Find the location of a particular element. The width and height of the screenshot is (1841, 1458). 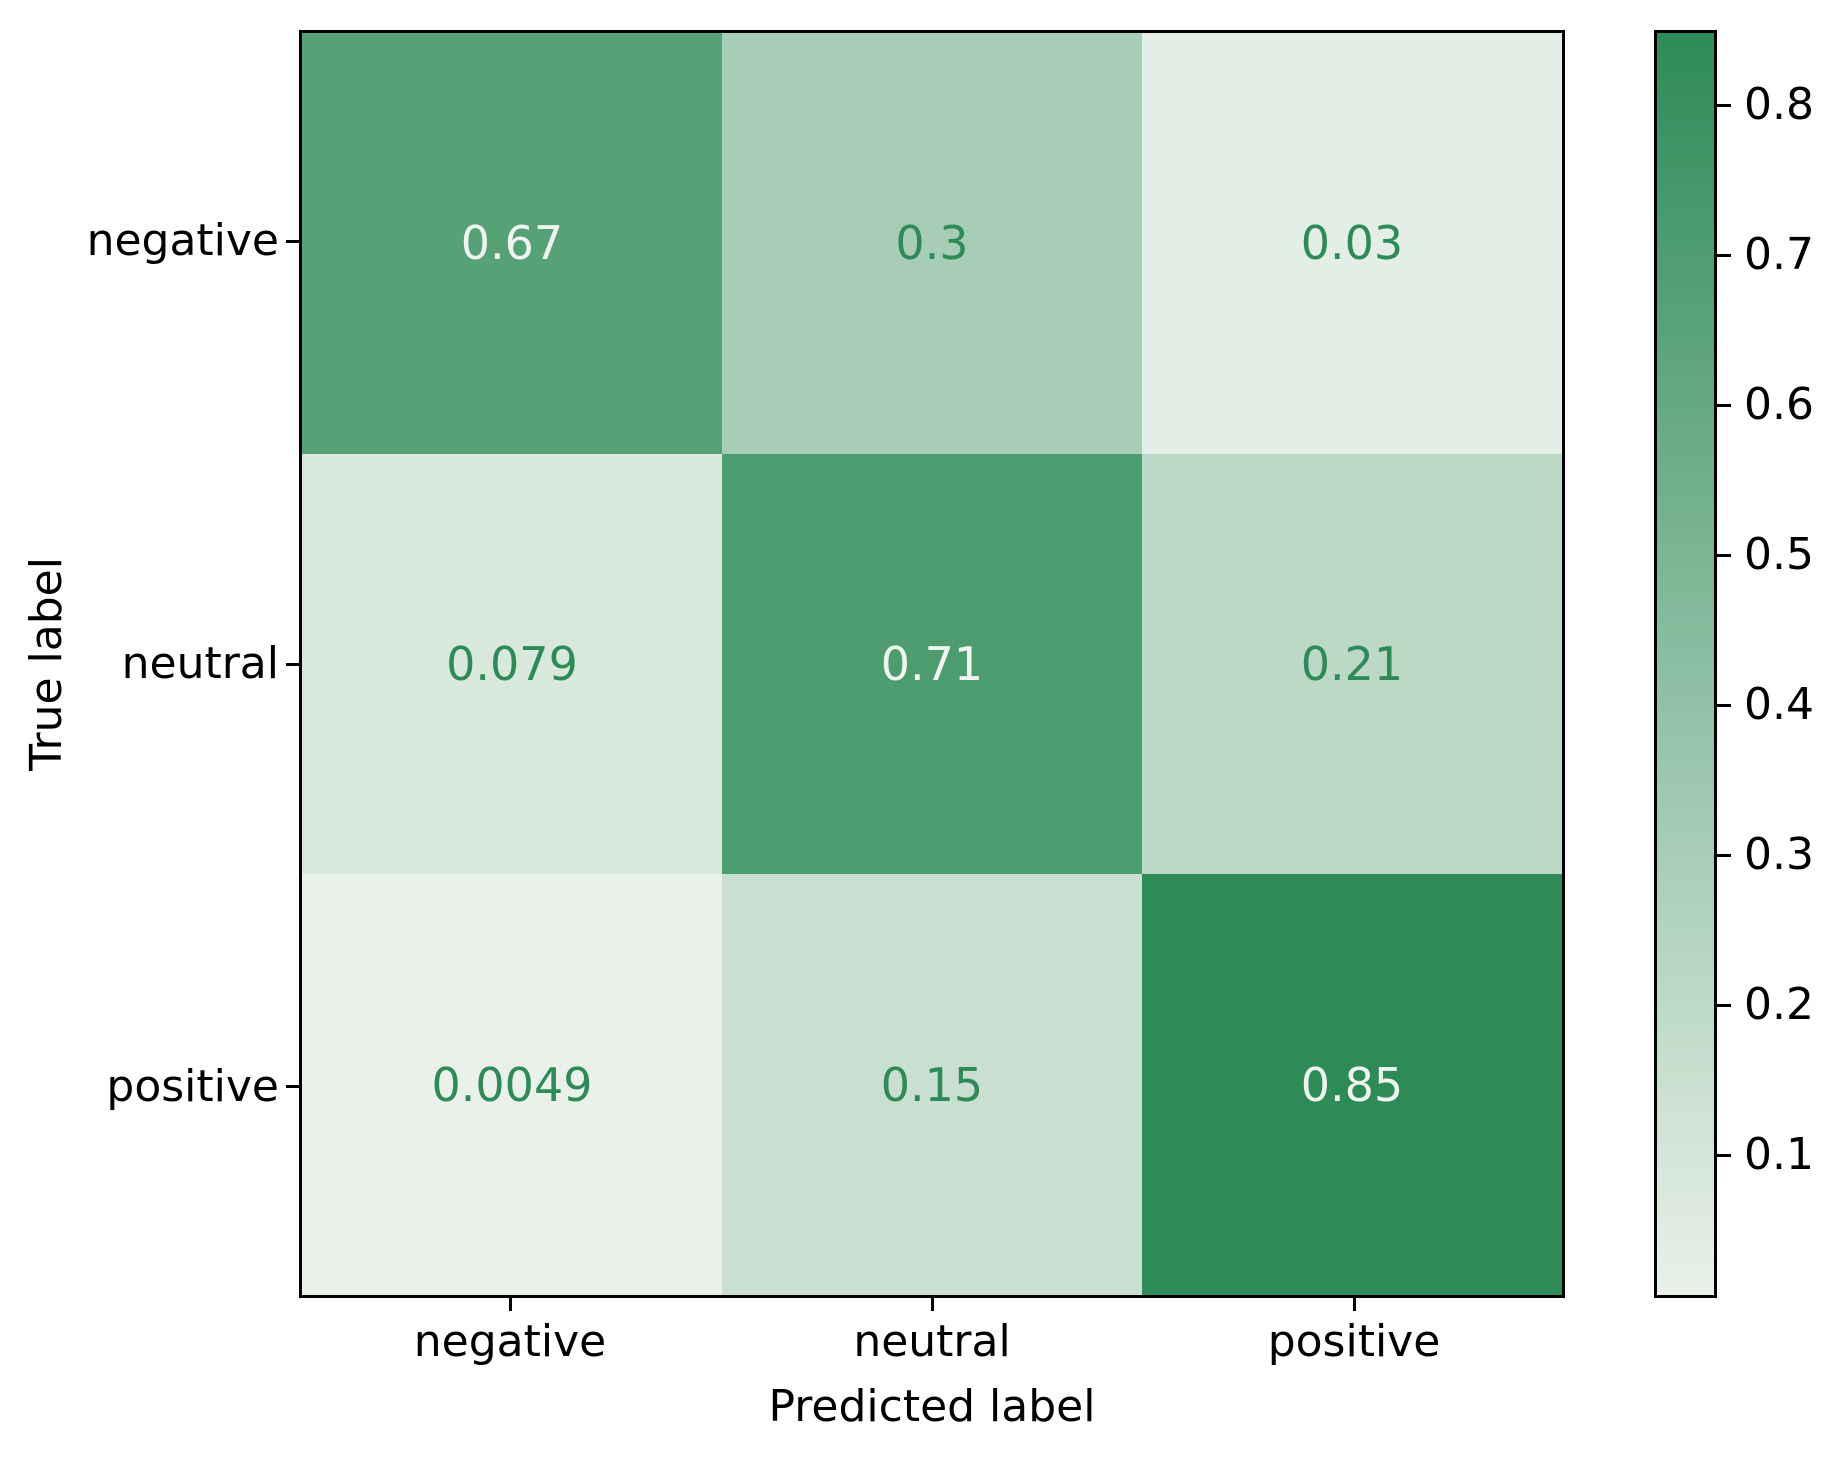

cell-value: 0.71 is located at coordinates (932, 663).